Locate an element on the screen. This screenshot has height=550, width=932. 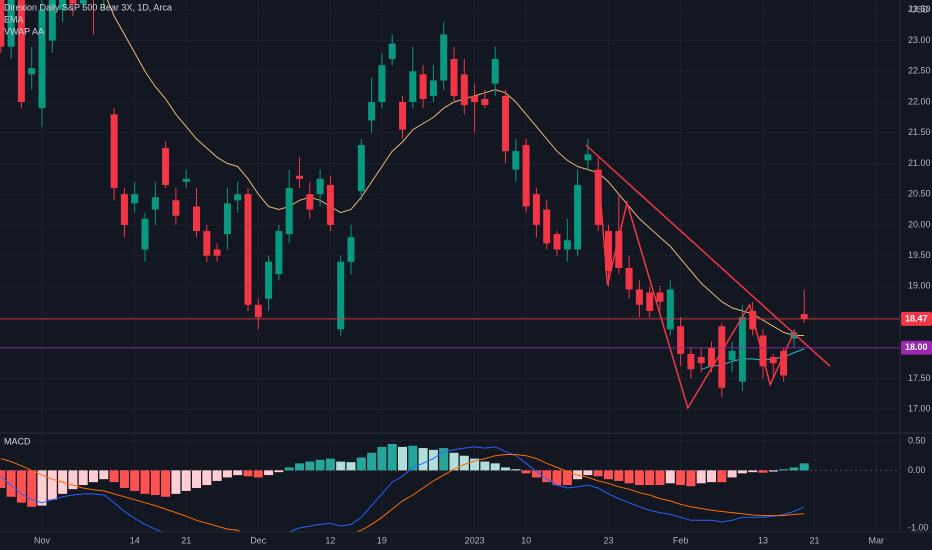
x-tick-label: 23 is located at coordinates (608, 540).